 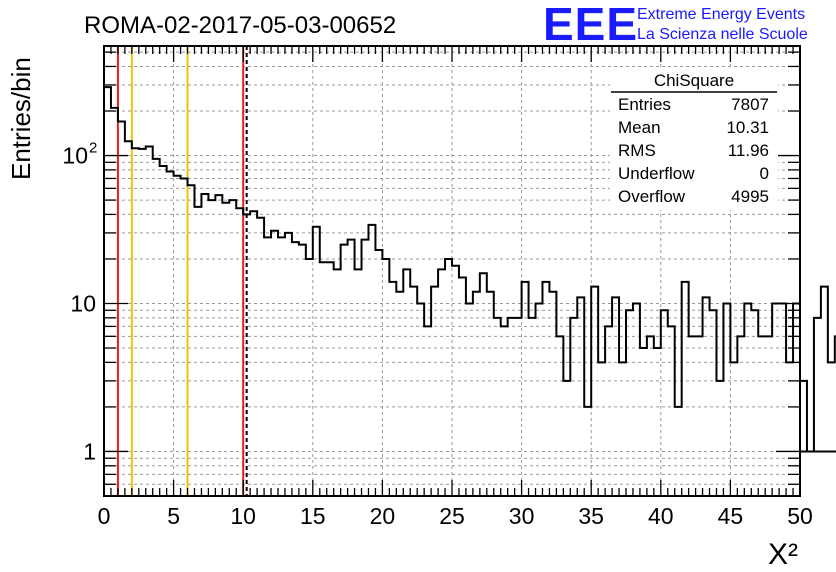 I want to click on y-axis-label: Entries/bin, so click(x=21, y=118).